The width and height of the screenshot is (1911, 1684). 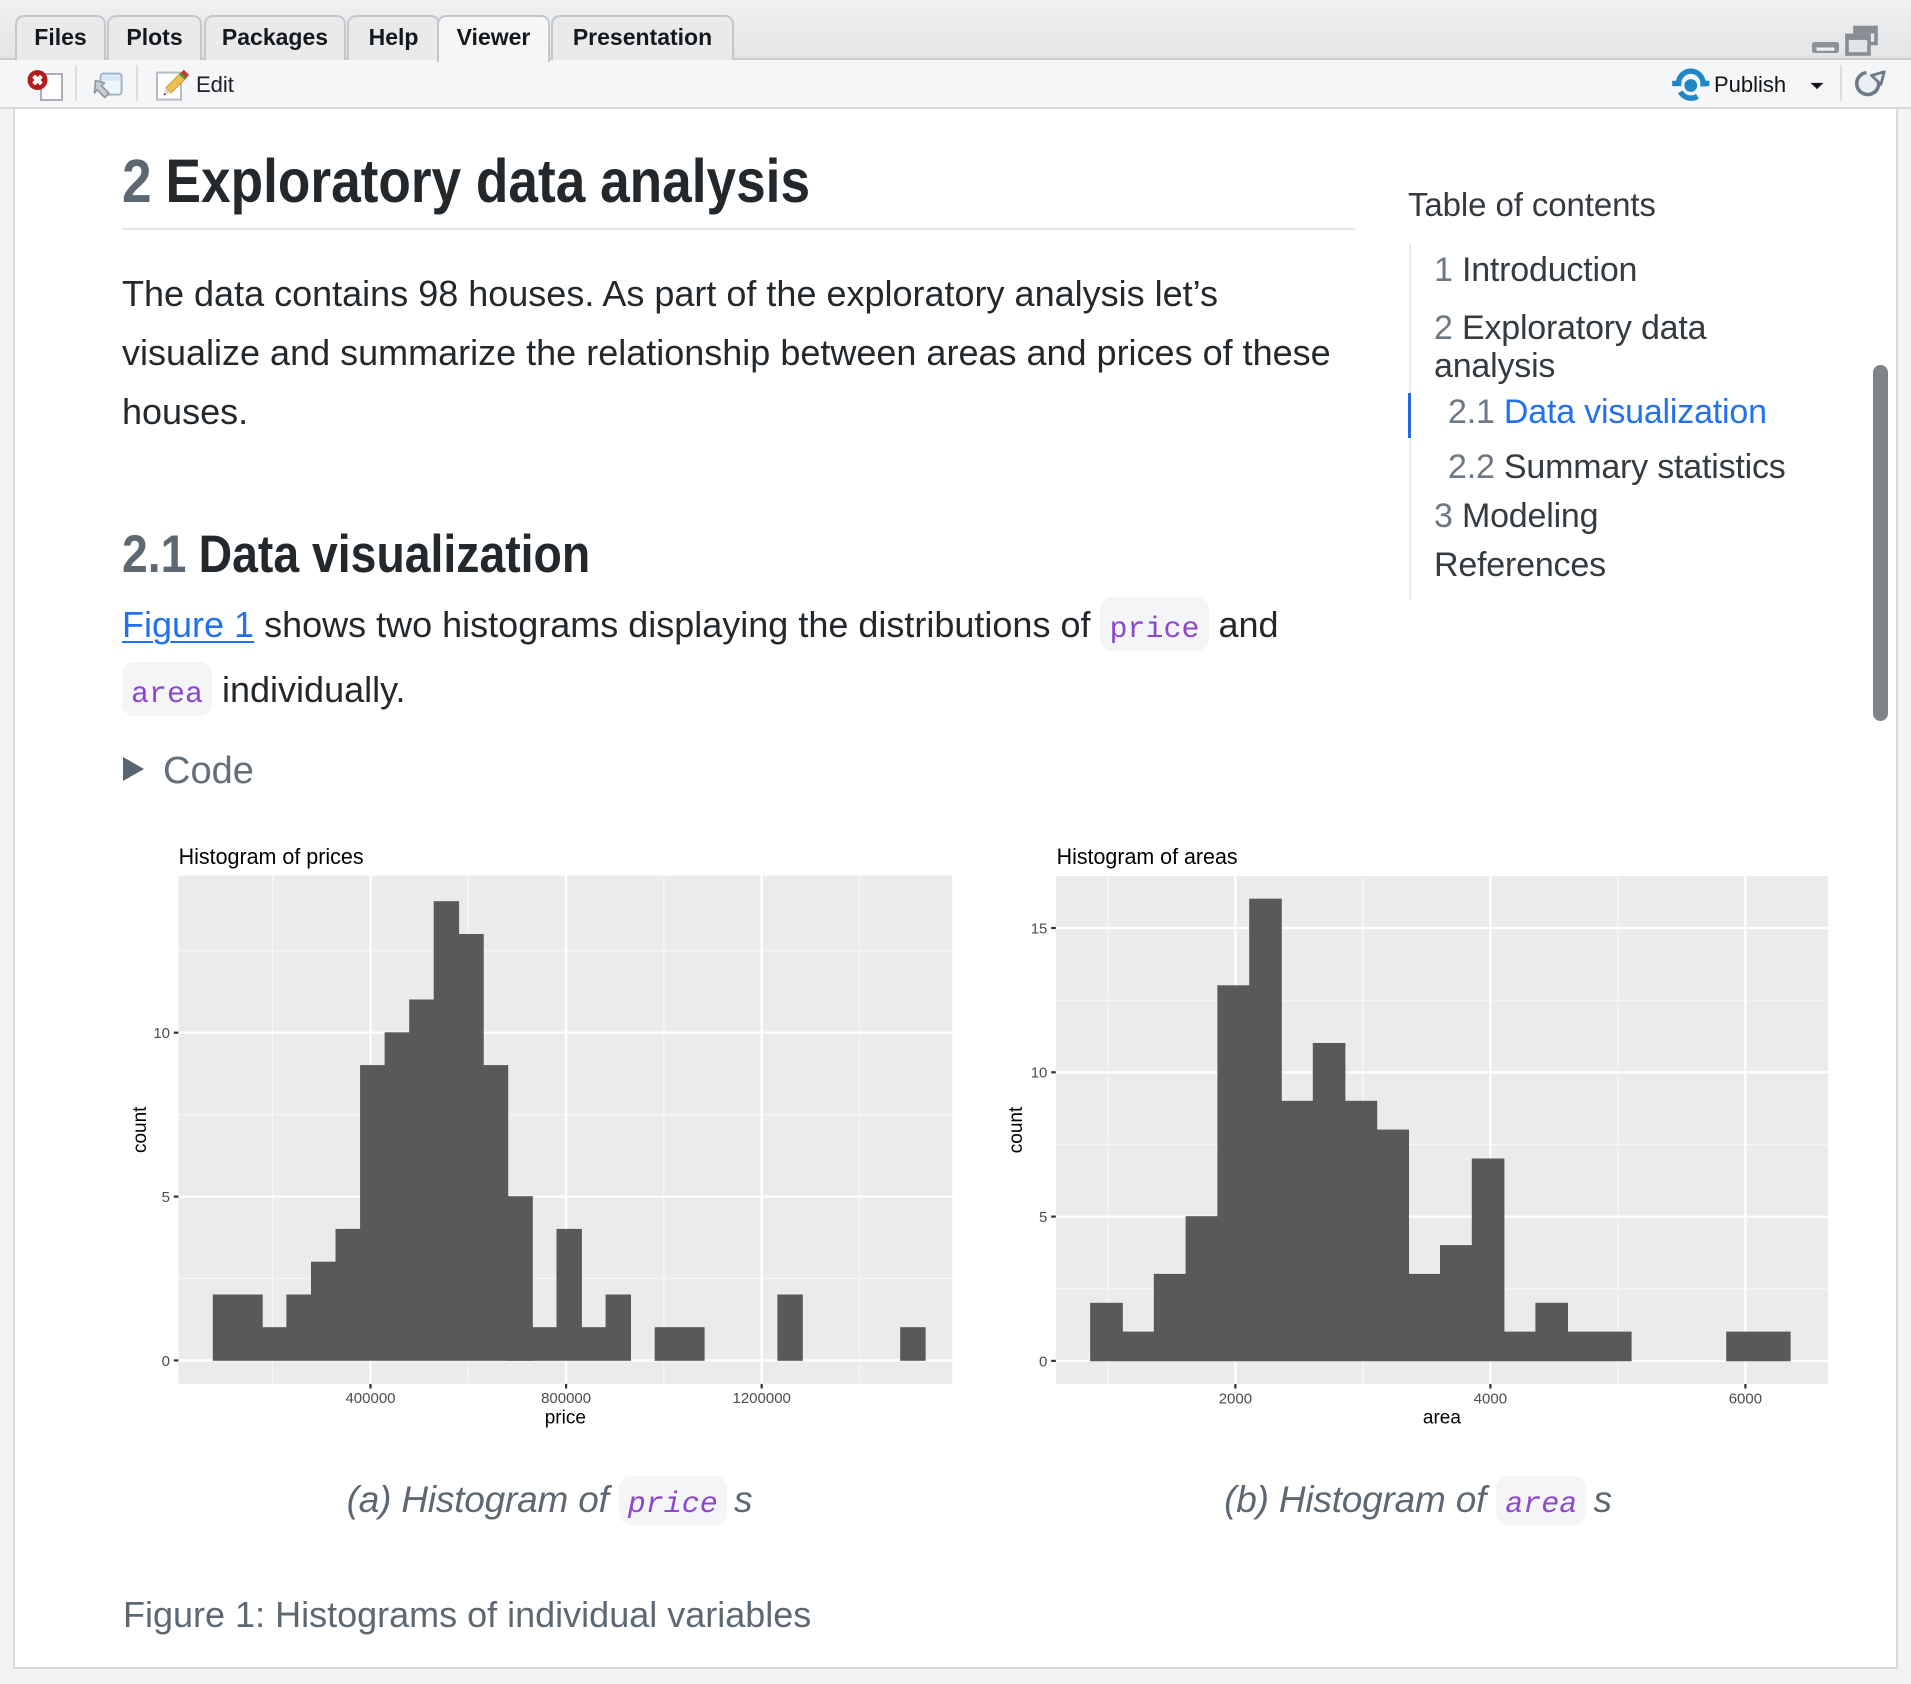 What do you see at coordinates (1235, 1398) in the screenshot?
I see `svg-text: 2000` at bounding box center [1235, 1398].